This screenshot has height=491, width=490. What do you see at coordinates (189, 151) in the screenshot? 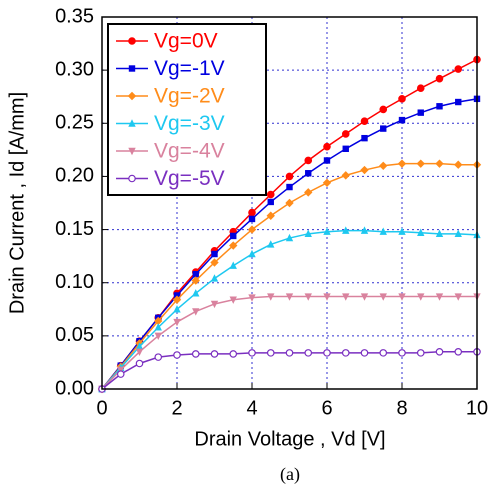
I see `legend-label: Vg=-4V` at bounding box center [189, 151].